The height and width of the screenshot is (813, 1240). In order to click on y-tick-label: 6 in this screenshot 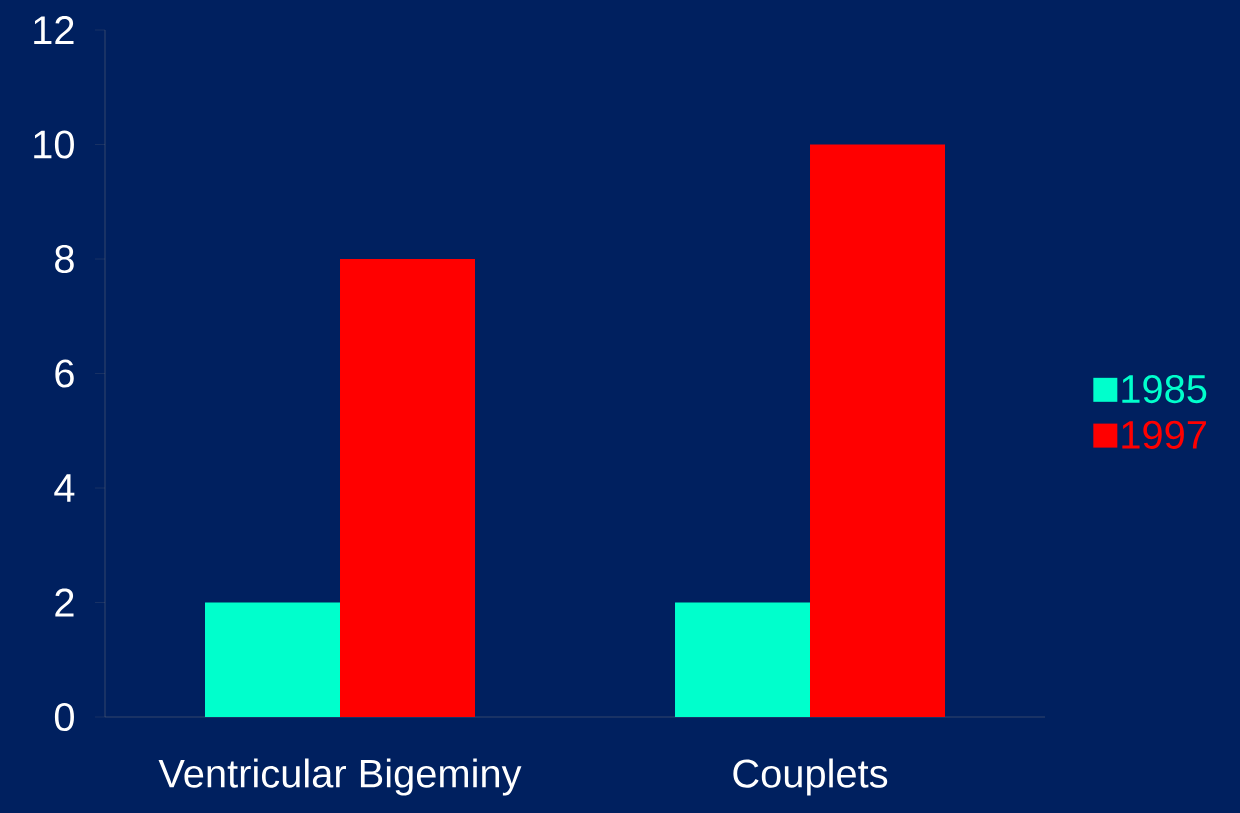, I will do `click(64, 373)`.